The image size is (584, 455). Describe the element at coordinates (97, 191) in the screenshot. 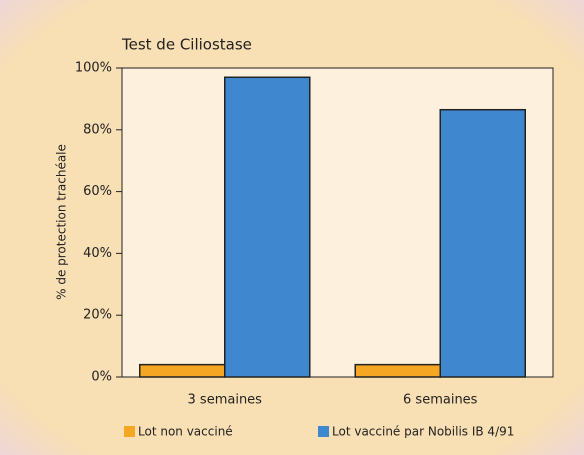

I see `y-tick-label: 60%` at that location.